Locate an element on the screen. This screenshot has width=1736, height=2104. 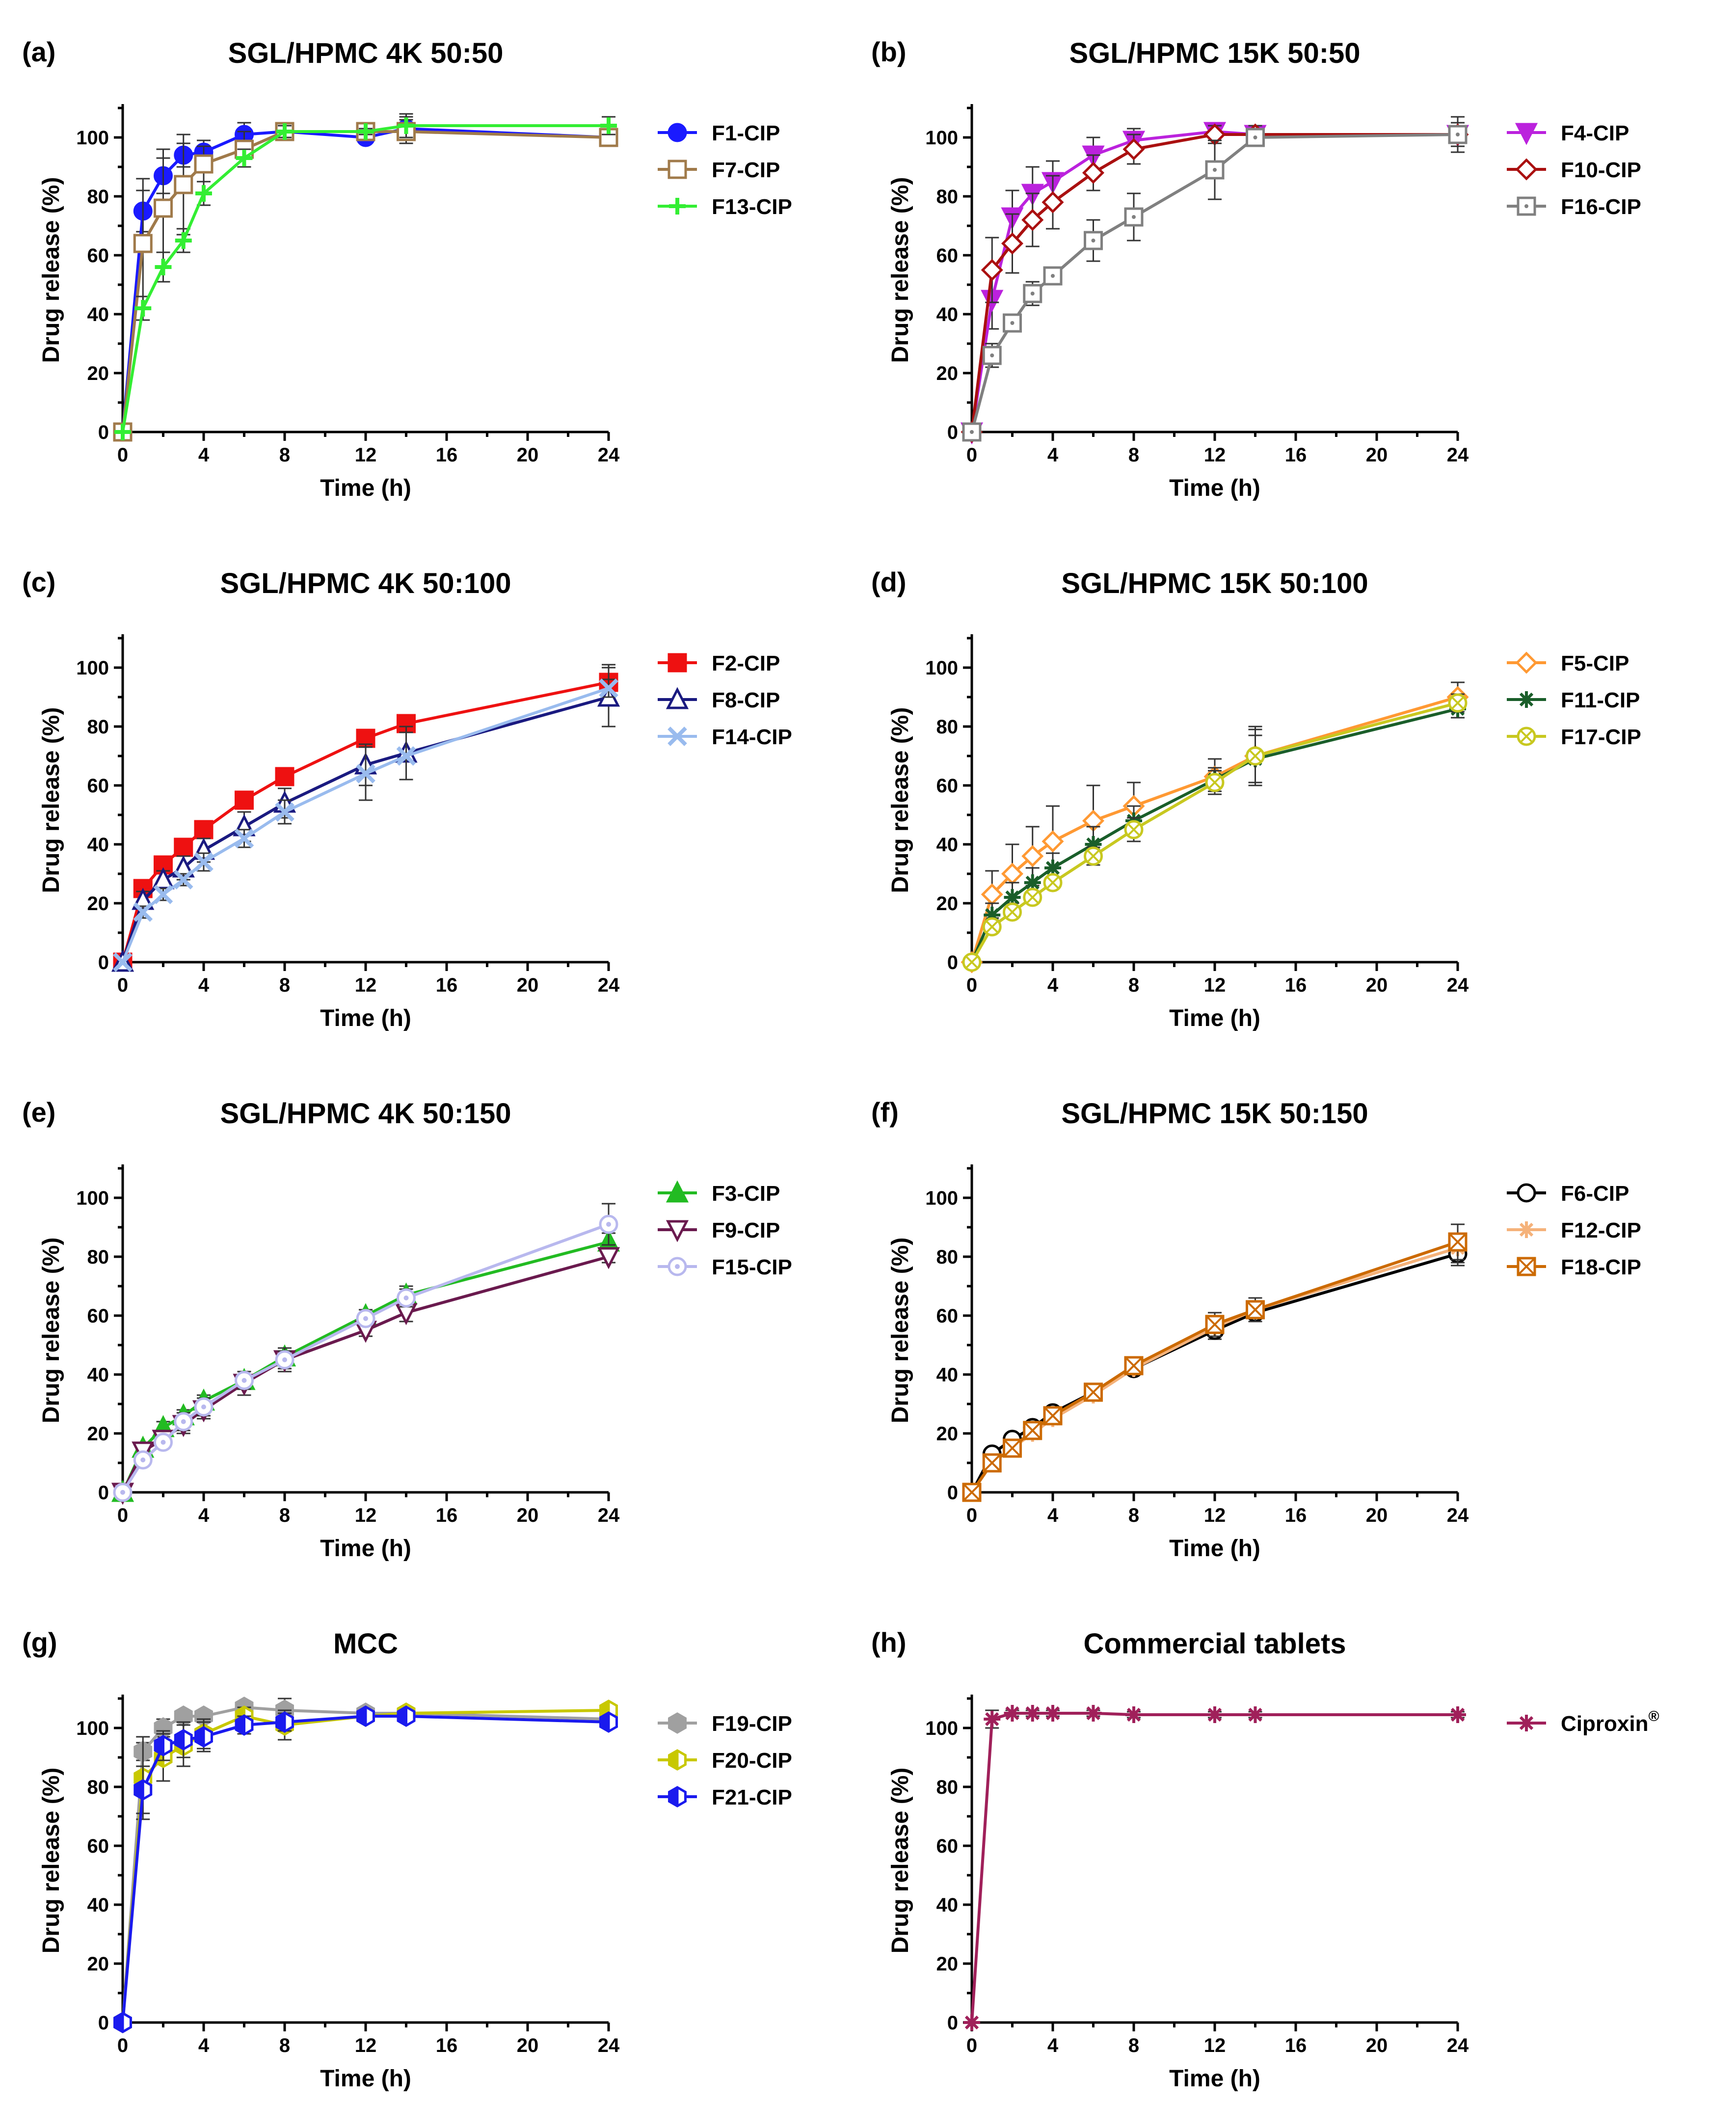
legend-label: F12-CIP is located at coordinates (1601, 1230).